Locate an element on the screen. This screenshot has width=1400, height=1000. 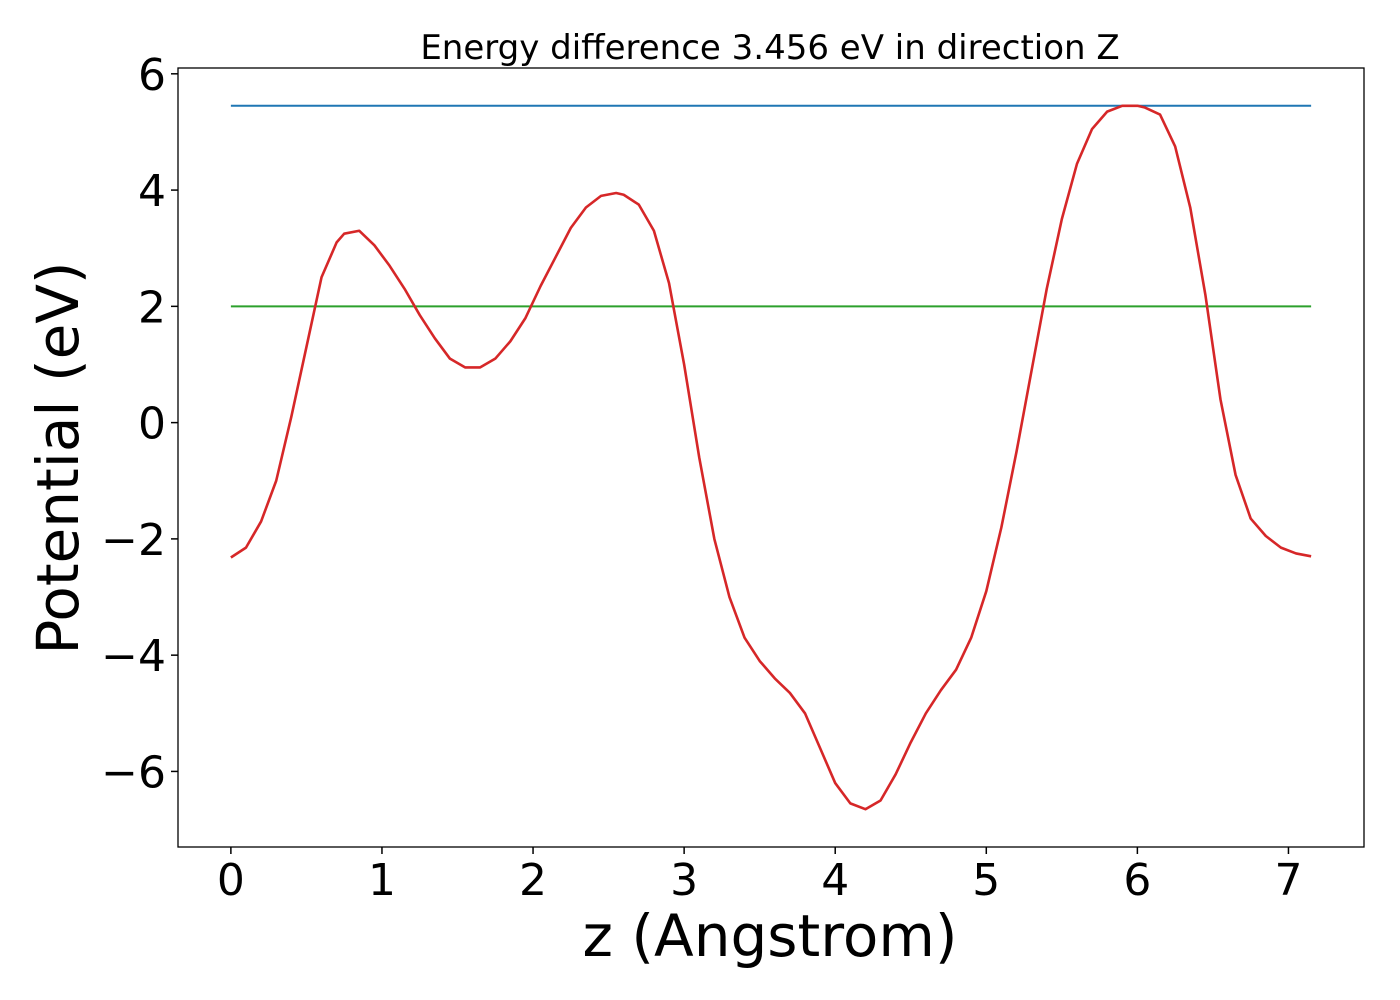
y-axis: −6 −4 −2 0 2 4 6 is located at coordinates (139, 424).